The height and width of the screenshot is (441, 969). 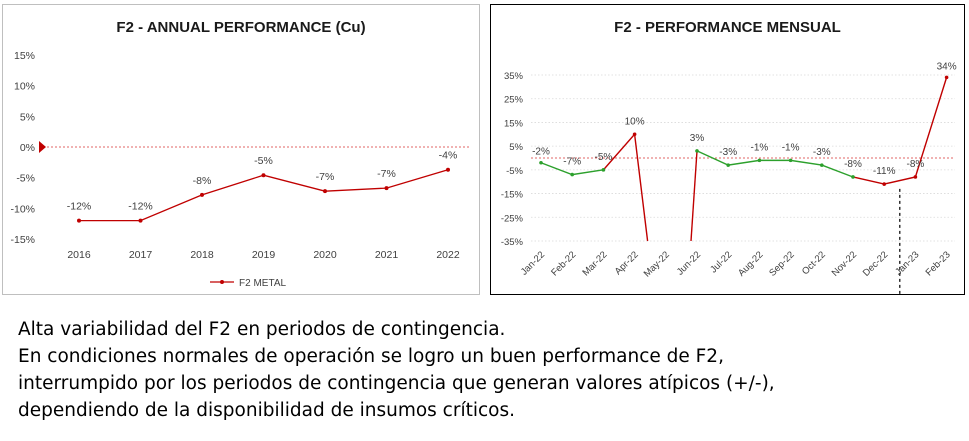 I want to click on data-label: -4%, so click(x=448, y=156).